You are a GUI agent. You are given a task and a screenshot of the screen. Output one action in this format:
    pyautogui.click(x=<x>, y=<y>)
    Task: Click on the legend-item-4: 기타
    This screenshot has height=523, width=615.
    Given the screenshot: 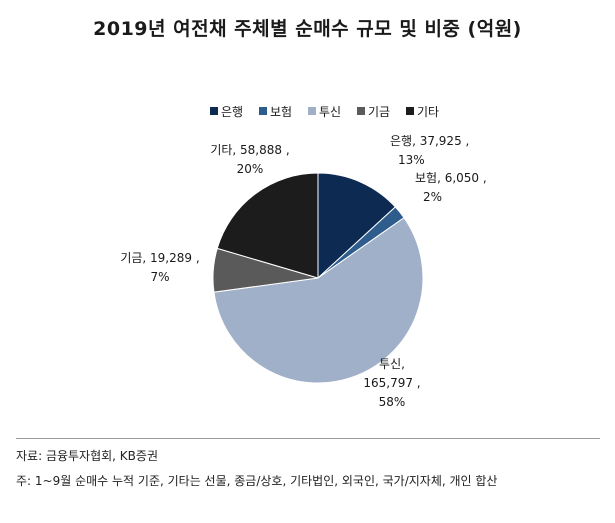 What is the action you would take?
    pyautogui.click(x=422, y=112)
    